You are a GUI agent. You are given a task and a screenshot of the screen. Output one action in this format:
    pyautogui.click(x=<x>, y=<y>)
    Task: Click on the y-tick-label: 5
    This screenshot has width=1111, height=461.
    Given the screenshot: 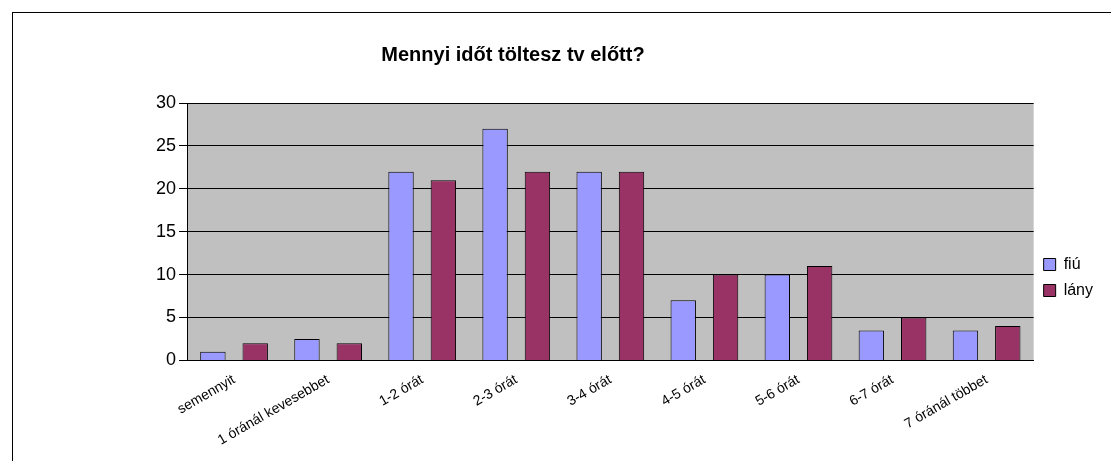 What is the action you would take?
    pyautogui.click(x=171, y=316)
    